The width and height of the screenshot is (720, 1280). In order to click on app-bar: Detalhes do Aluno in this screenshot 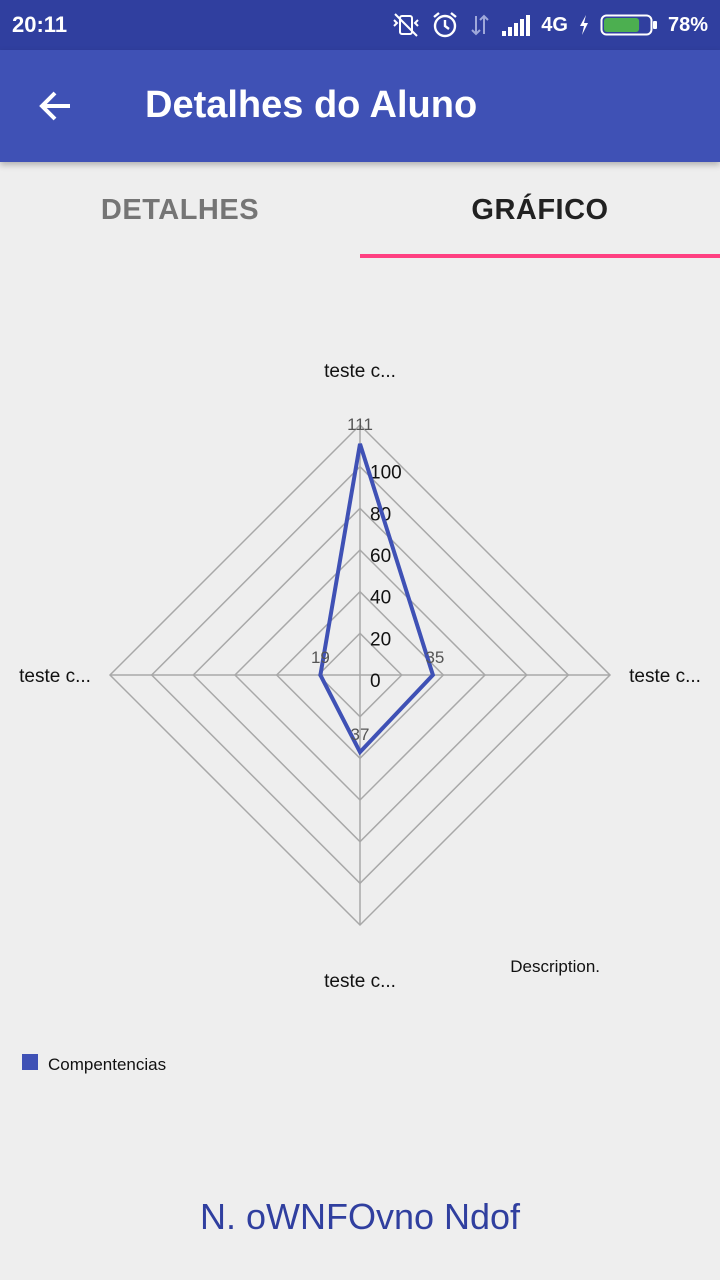, I will do `click(360, 106)`.